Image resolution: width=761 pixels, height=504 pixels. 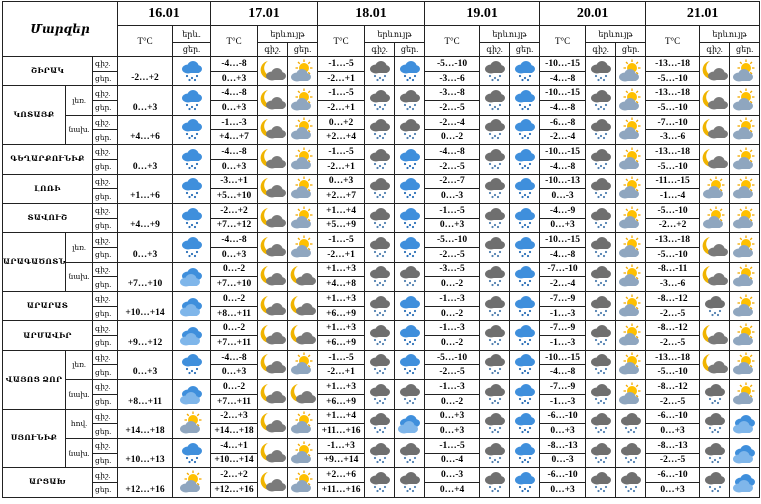 What do you see at coordinates (452, 78) in the screenshot?
I see `temperature: -3…-6` at bounding box center [452, 78].